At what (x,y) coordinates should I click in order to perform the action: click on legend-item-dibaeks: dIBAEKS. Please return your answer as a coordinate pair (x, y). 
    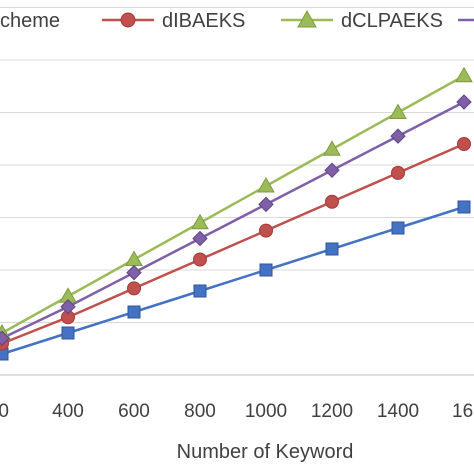
    Looking at the image, I should click on (173, 21).